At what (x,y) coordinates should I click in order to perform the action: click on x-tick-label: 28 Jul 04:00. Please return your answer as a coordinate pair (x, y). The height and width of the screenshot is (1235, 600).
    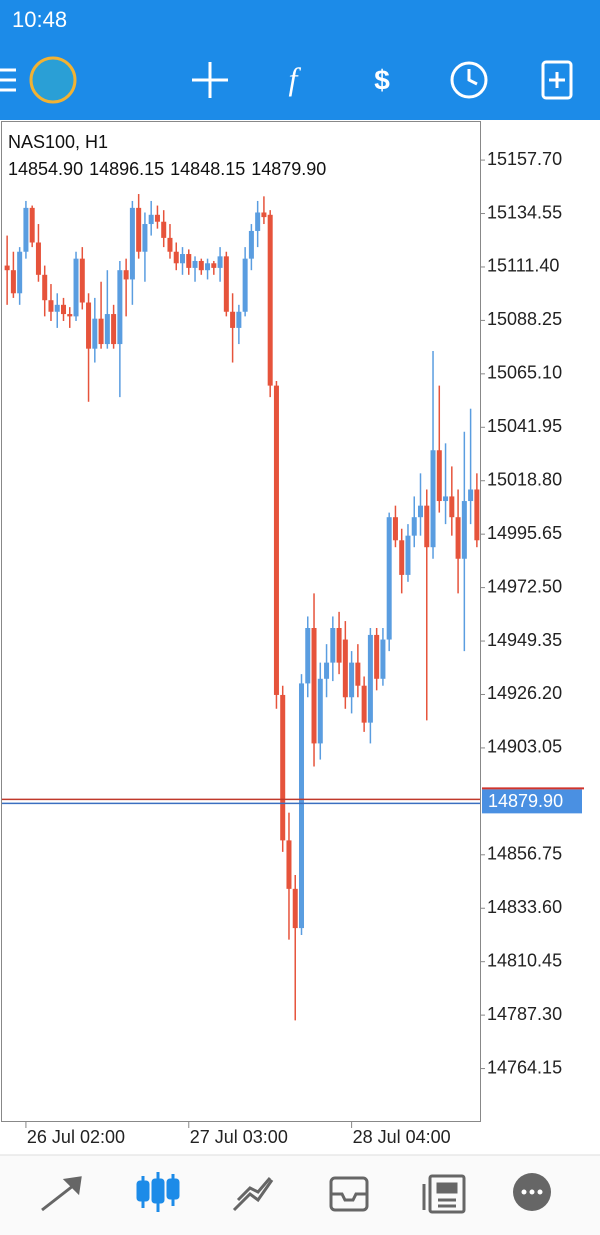
    Looking at the image, I should click on (402, 1137).